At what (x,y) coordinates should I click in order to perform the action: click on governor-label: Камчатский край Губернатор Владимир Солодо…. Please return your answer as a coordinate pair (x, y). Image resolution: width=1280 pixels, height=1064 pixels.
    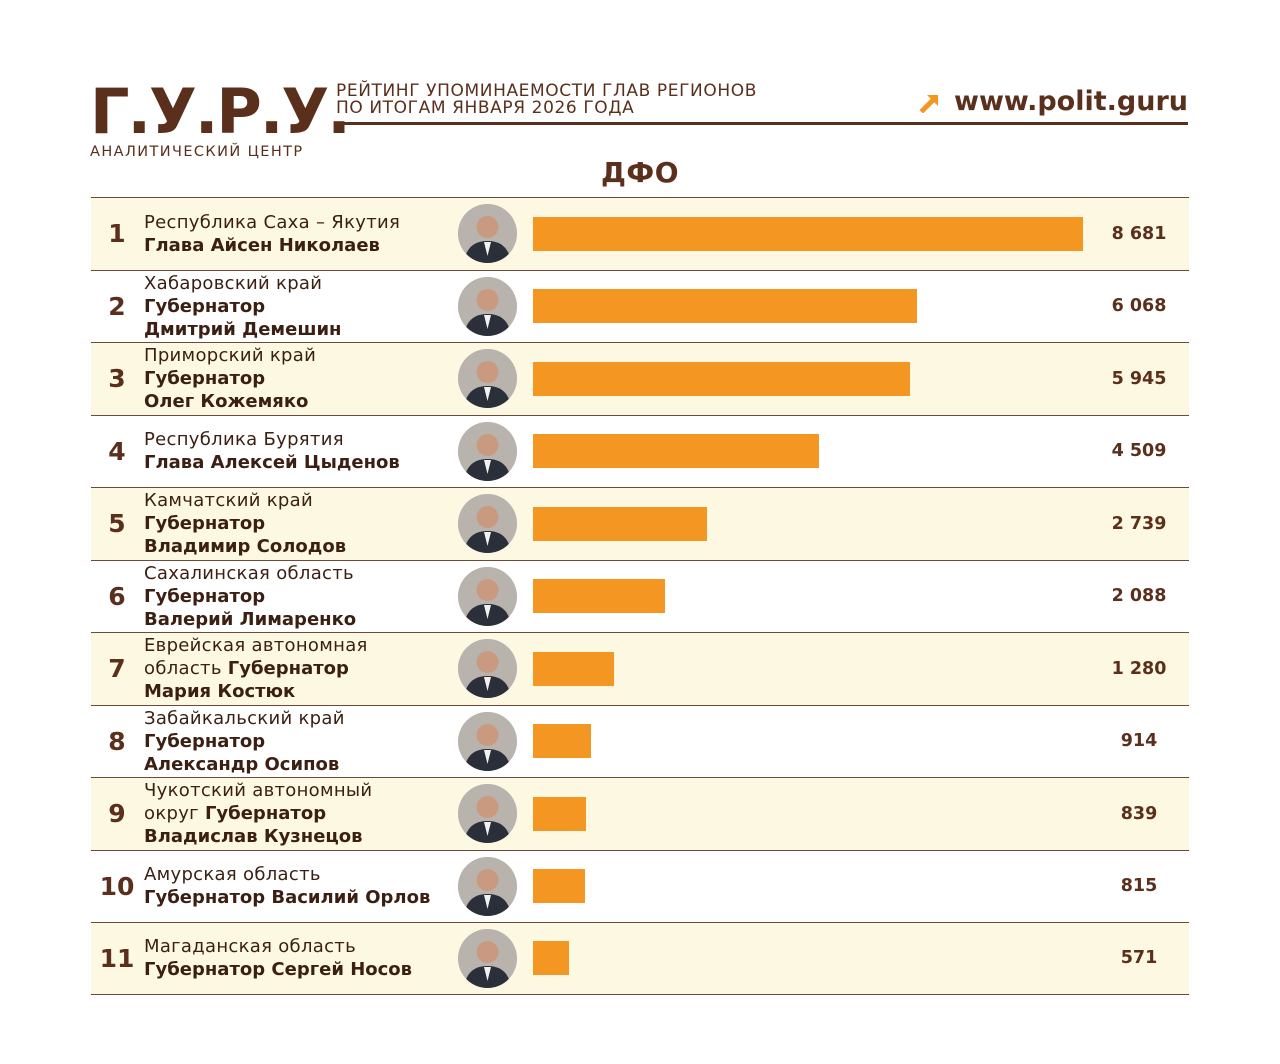
    Looking at the image, I should click on (299, 524).